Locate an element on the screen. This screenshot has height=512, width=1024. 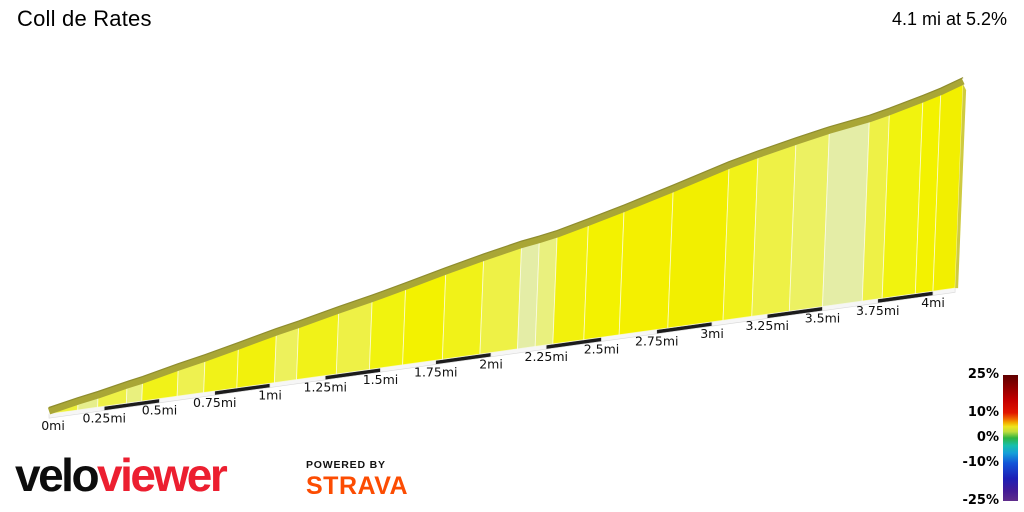
mile-tick-label: 1.5mi is located at coordinates (381, 379).